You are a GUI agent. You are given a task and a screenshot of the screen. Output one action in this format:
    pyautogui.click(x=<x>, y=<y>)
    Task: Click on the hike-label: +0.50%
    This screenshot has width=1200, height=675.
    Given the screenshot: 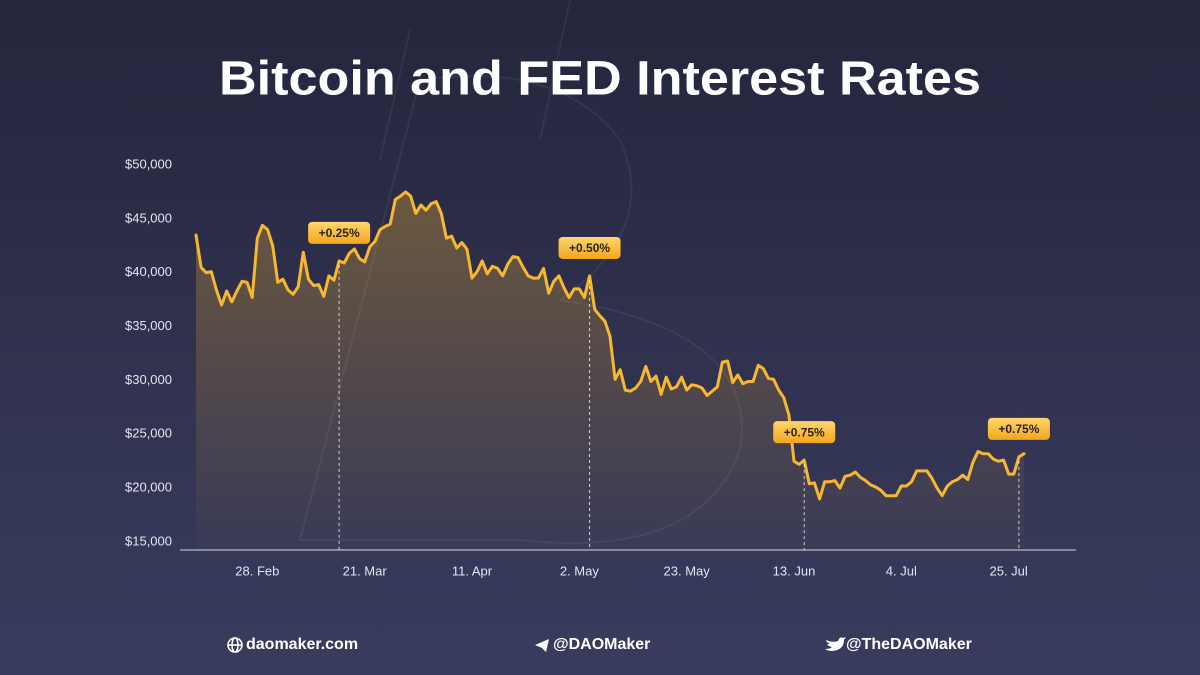 What is the action you would take?
    pyautogui.click(x=589, y=248)
    